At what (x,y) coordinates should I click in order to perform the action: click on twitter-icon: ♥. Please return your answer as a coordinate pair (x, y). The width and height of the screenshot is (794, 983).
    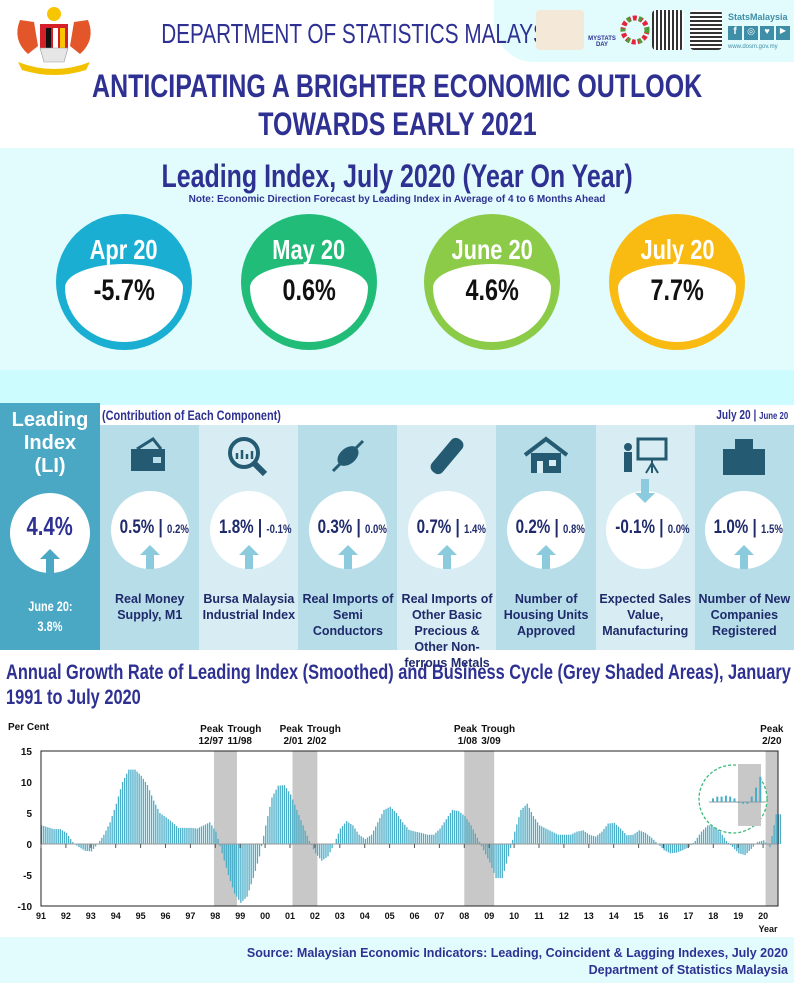
    Looking at the image, I should click on (767, 33).